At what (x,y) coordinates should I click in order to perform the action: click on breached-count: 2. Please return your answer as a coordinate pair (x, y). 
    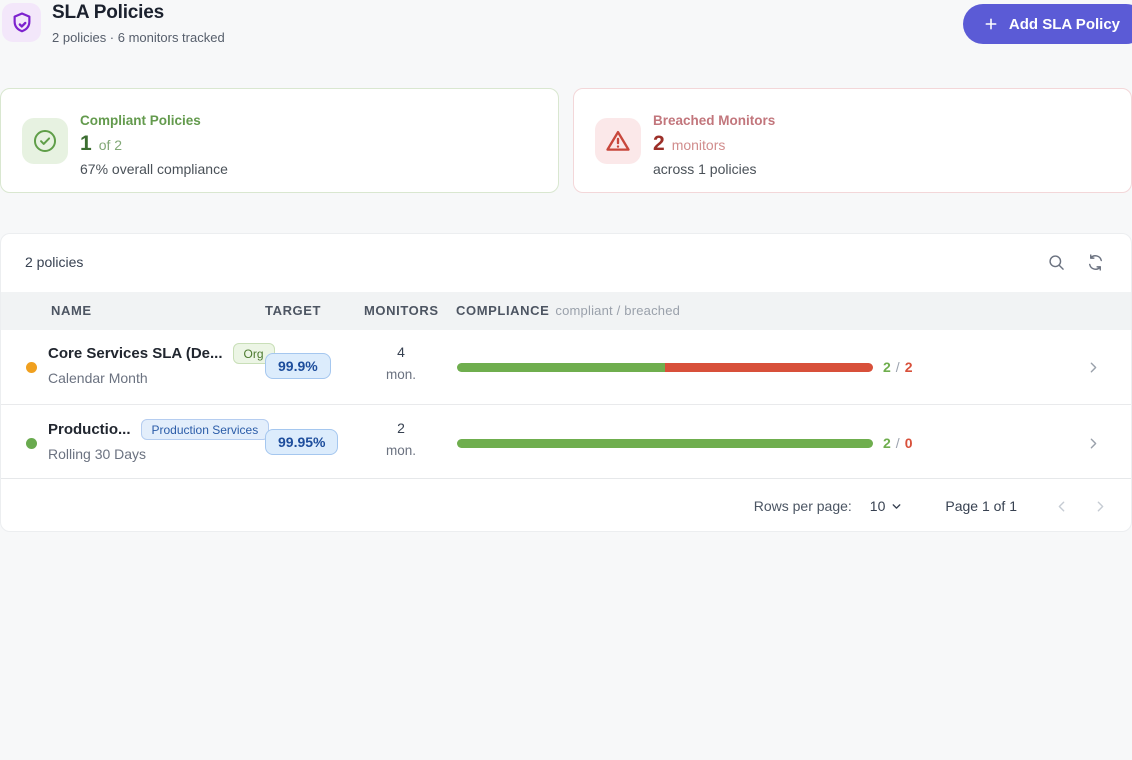
    Looking at the image, I should click on (659, 143).